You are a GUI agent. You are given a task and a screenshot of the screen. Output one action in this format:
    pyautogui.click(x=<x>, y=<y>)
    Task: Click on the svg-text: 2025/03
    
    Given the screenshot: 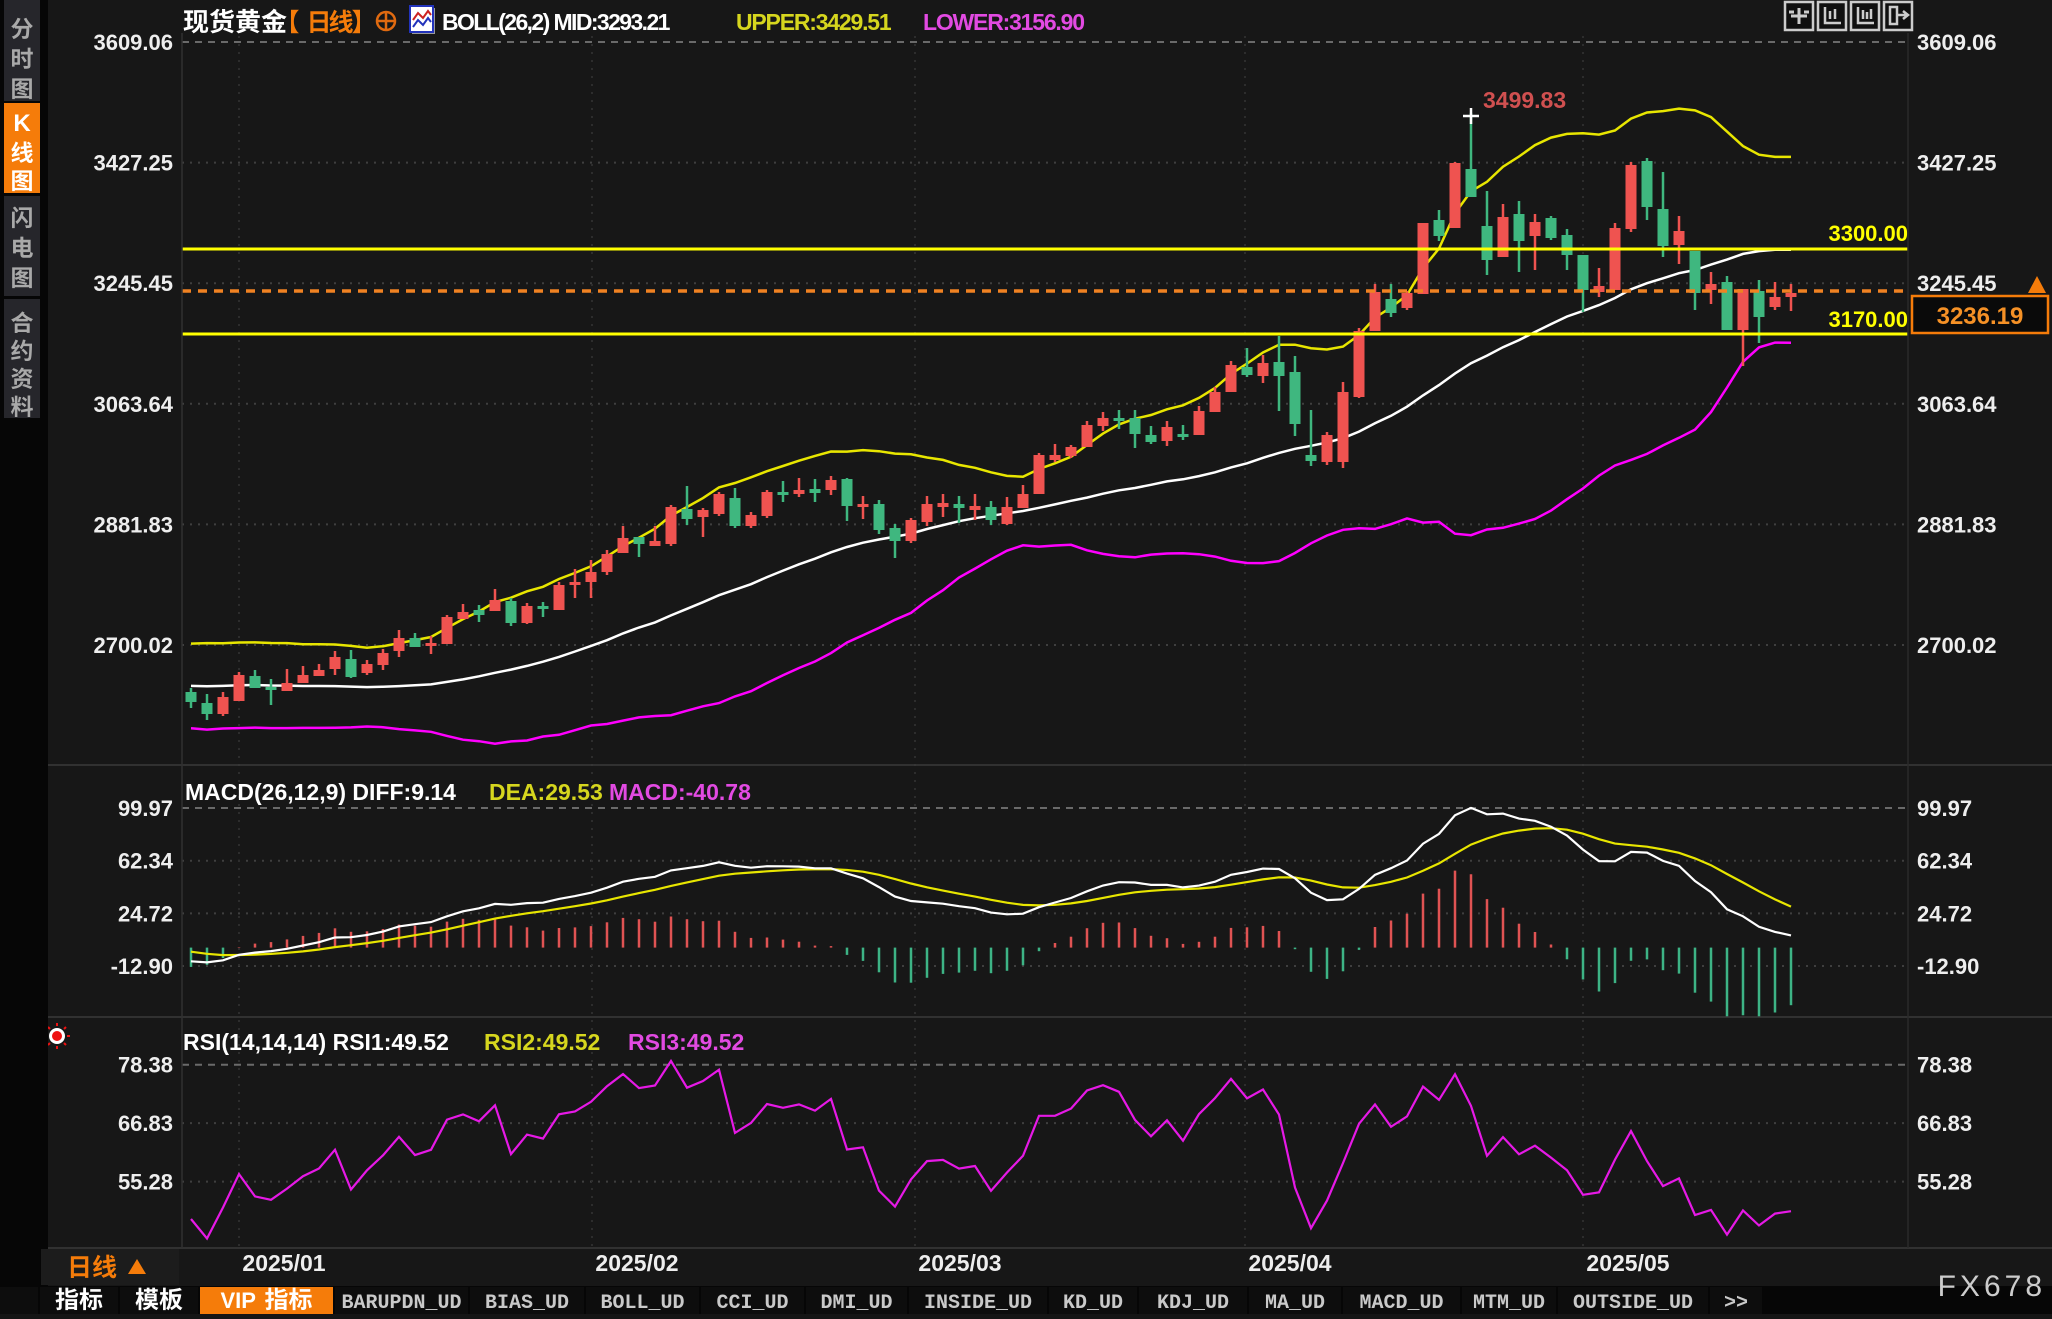 What is the action you would take?
    pyautogui.click(x=959, y=1263)
    